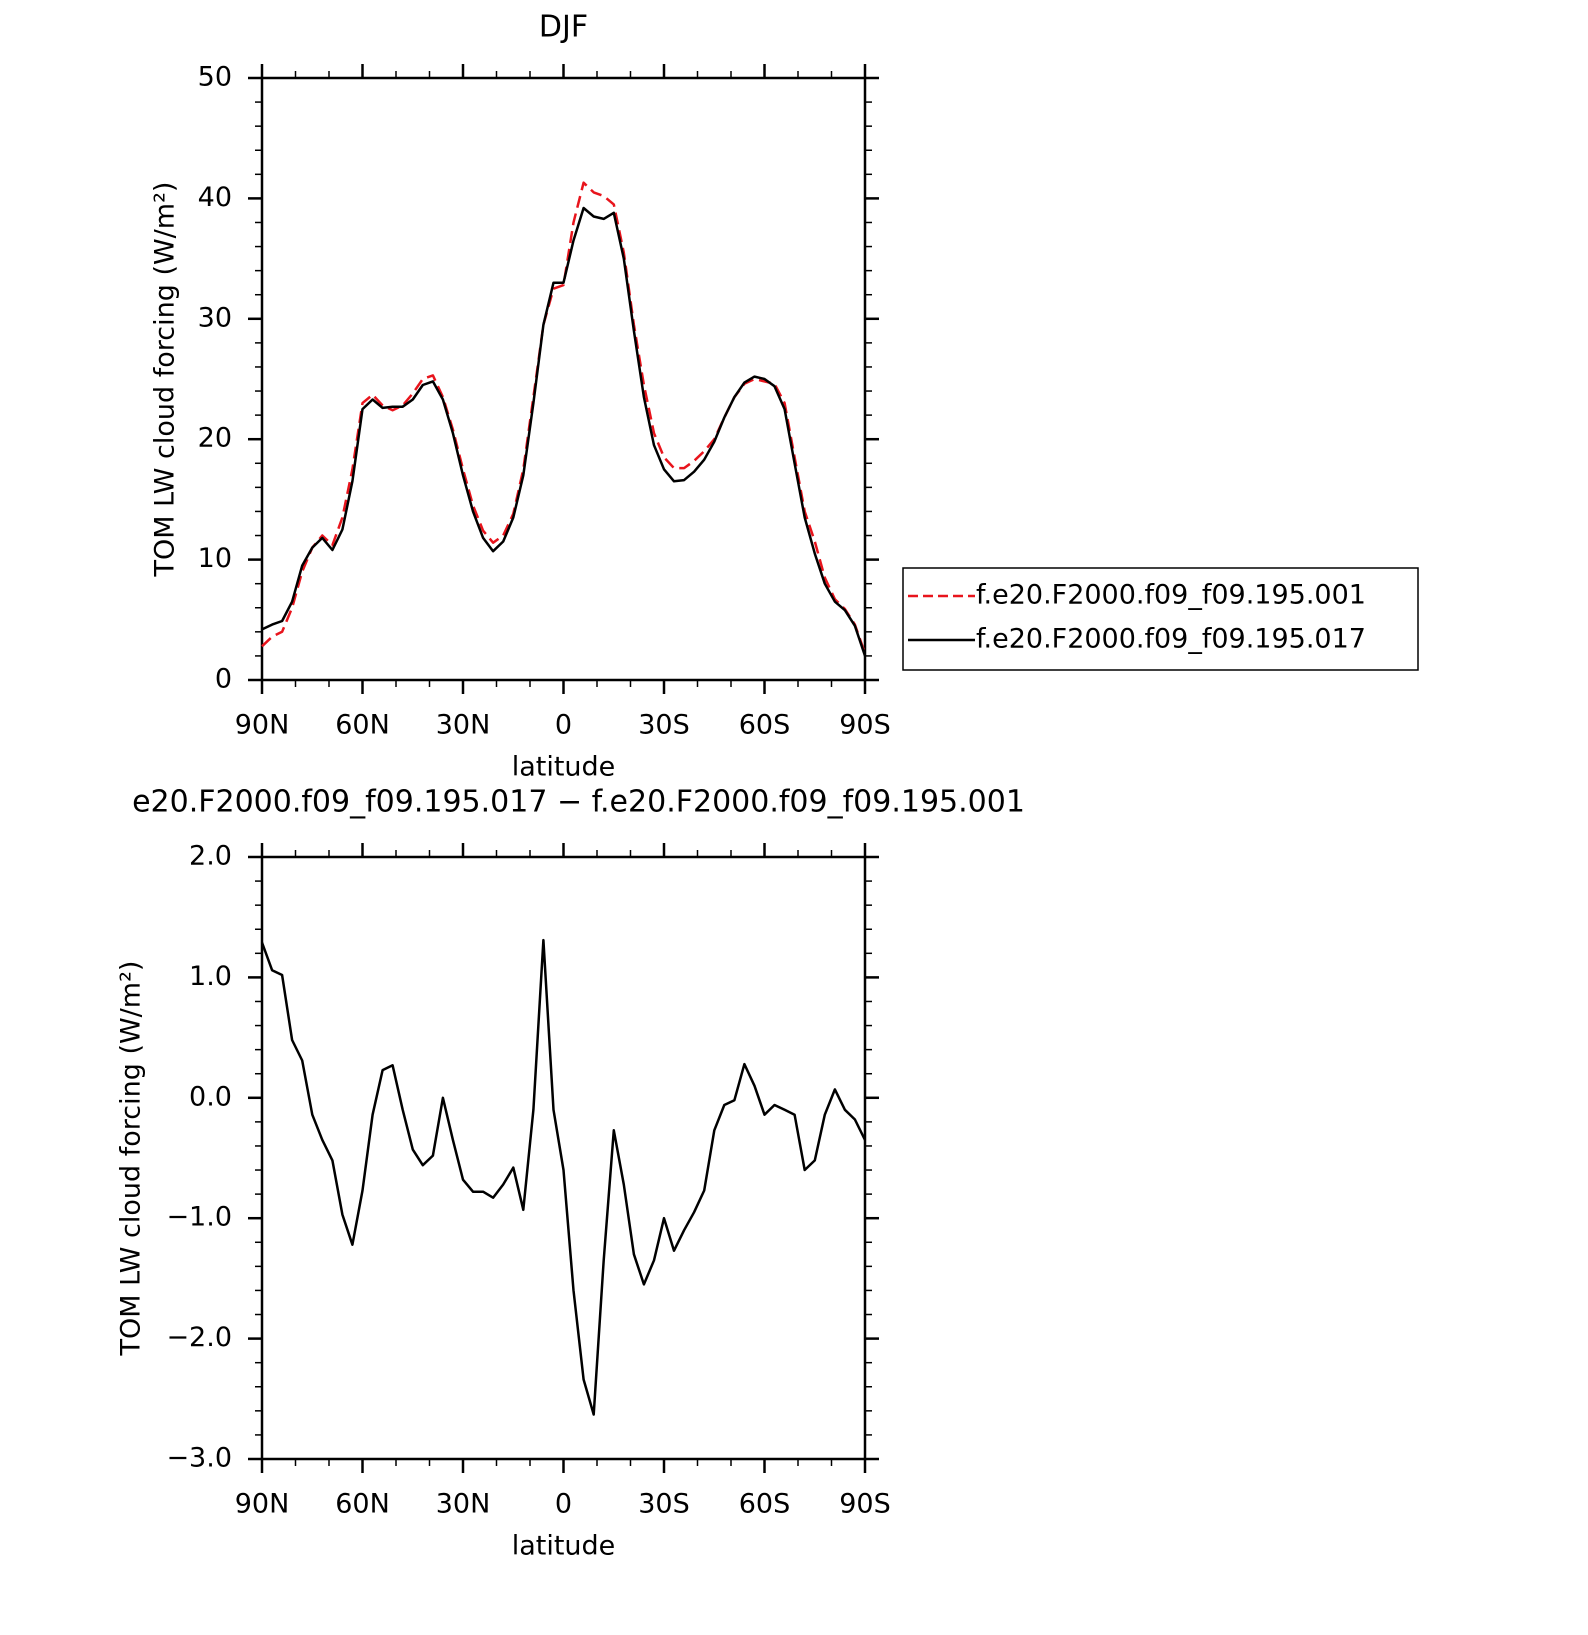 Image resolution: width=1588 pixels, height=1635 pixels. What do you see at coordinates (215, 438) in the screenshot?
I see `y-tick-label: 20` at bounding box center [215, 438].